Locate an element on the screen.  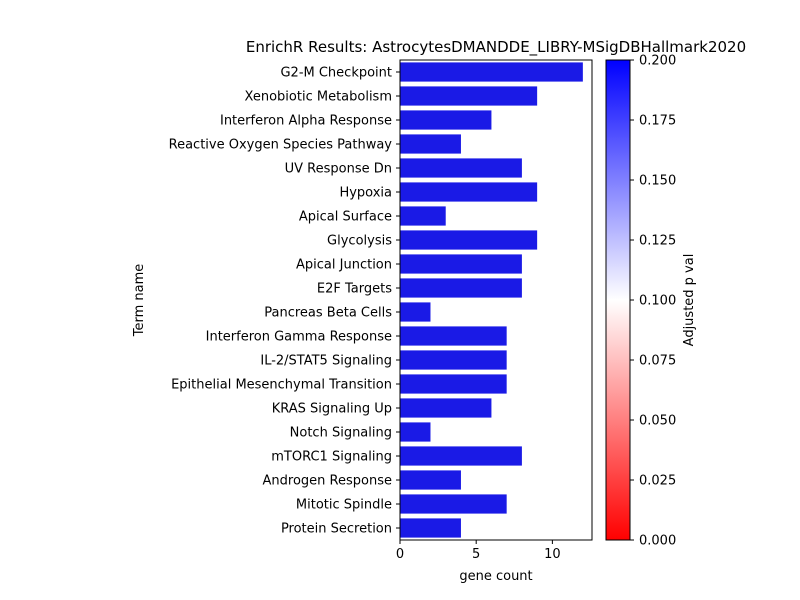
category-label: Protein Secretion is located at coordinates (336, 529).